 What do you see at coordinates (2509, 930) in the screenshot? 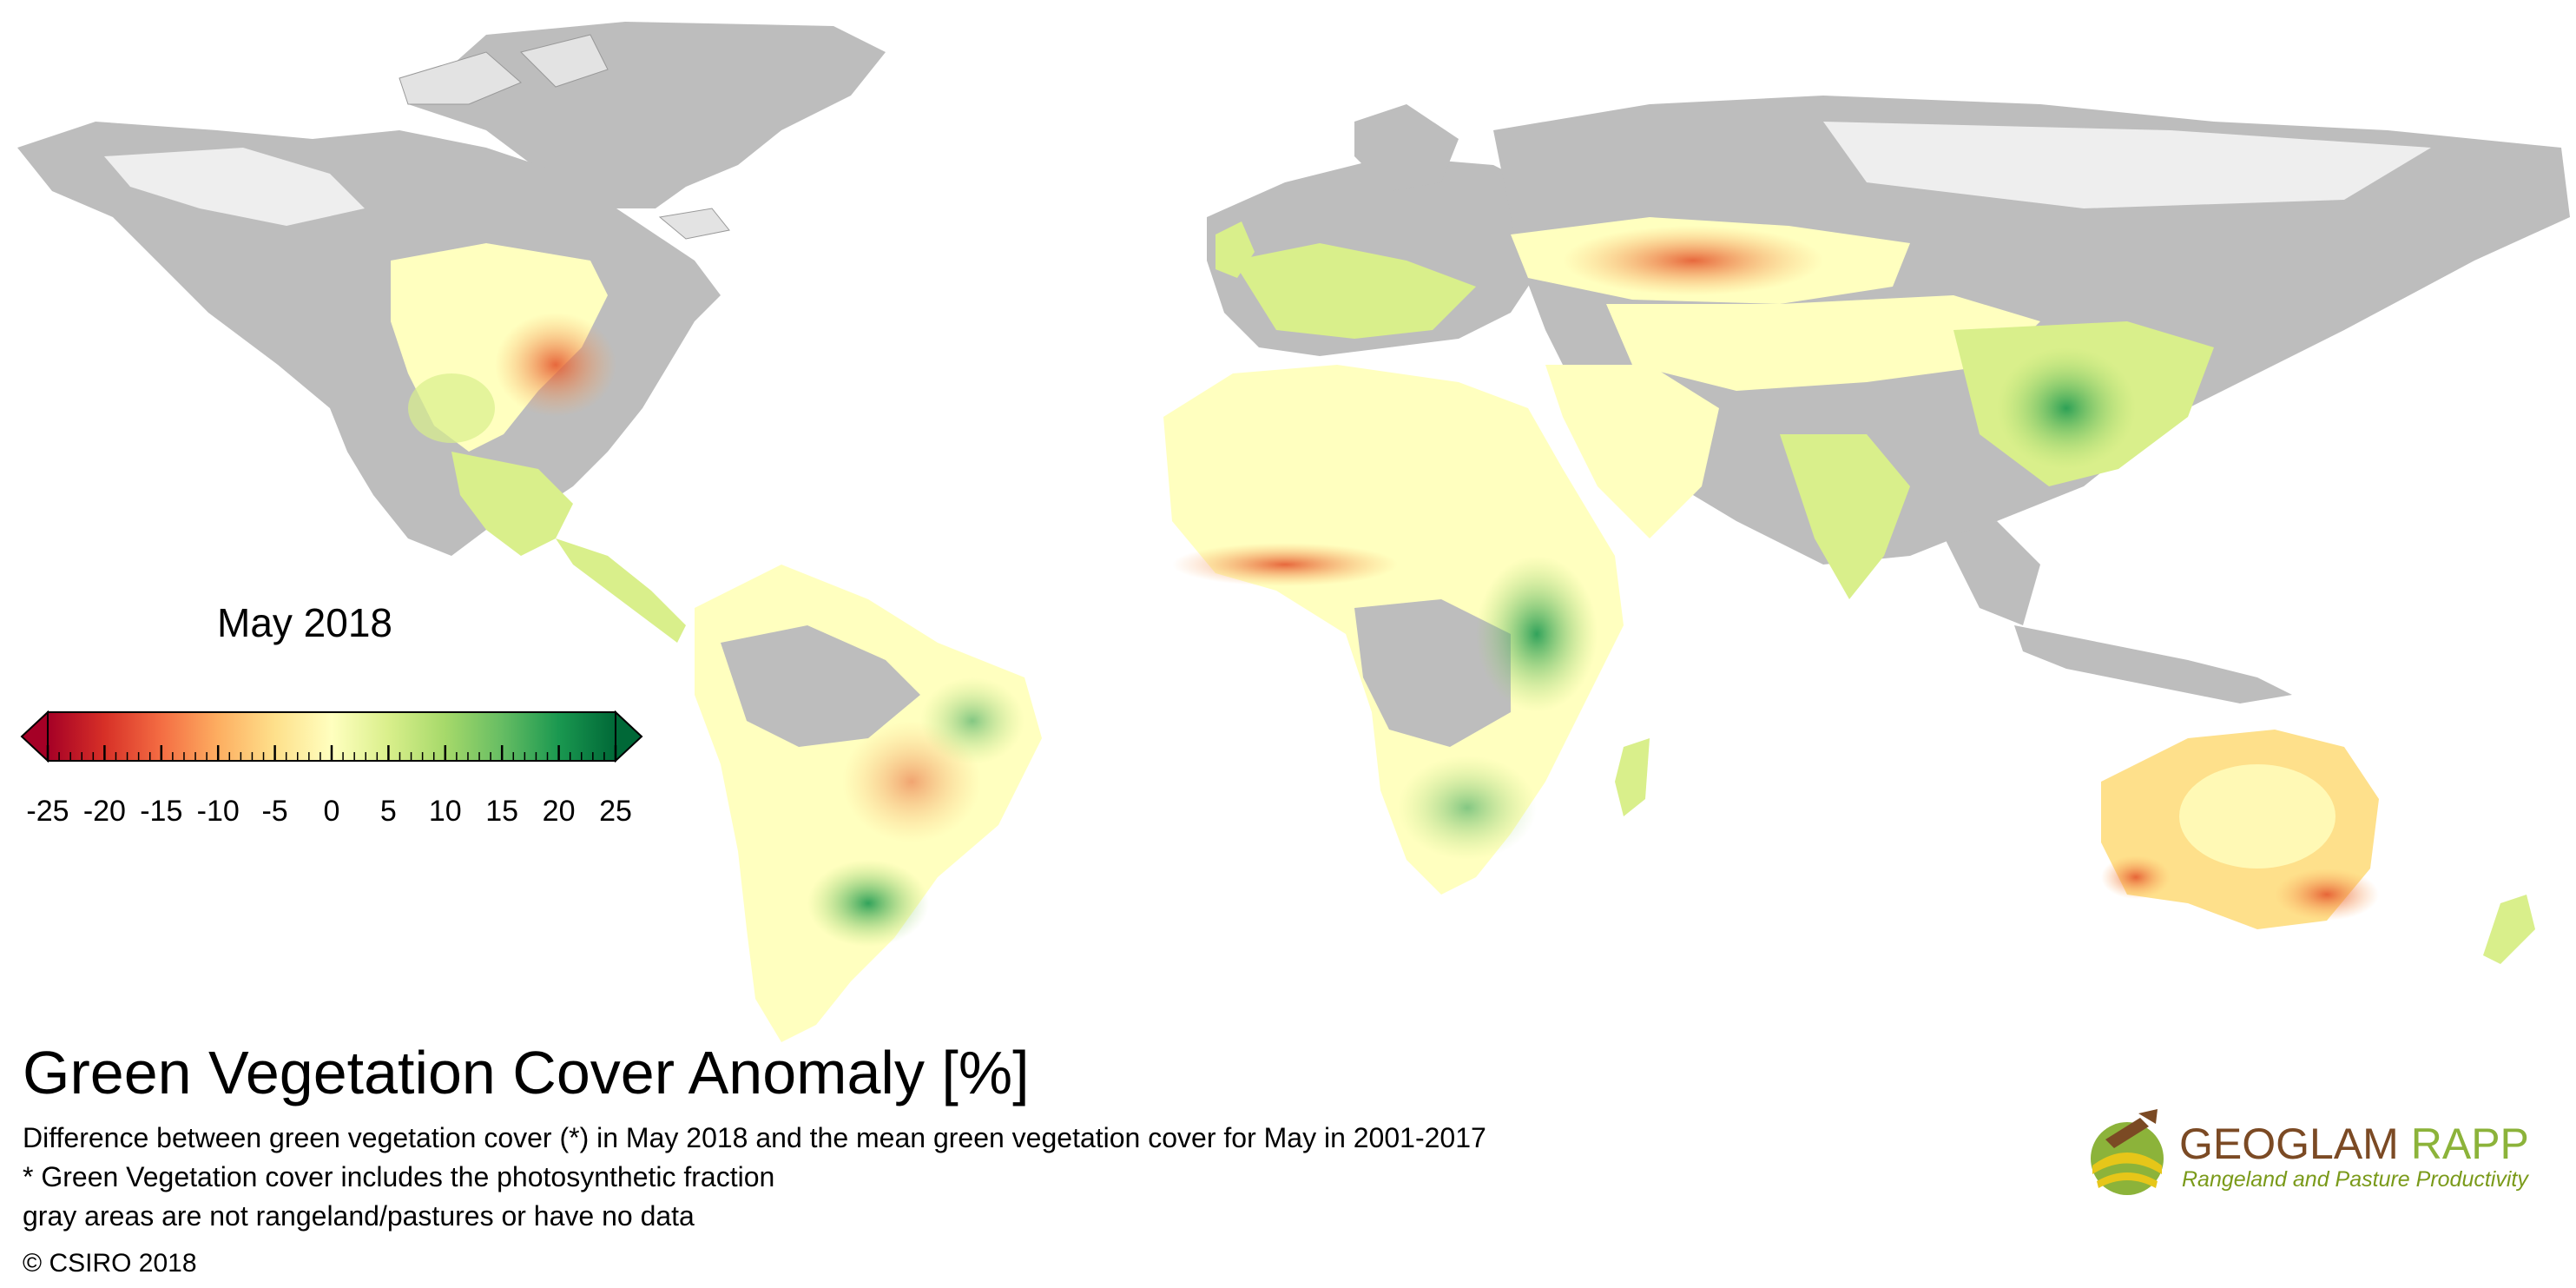
I see `new-zealand` at bounding box center [2509, 930].